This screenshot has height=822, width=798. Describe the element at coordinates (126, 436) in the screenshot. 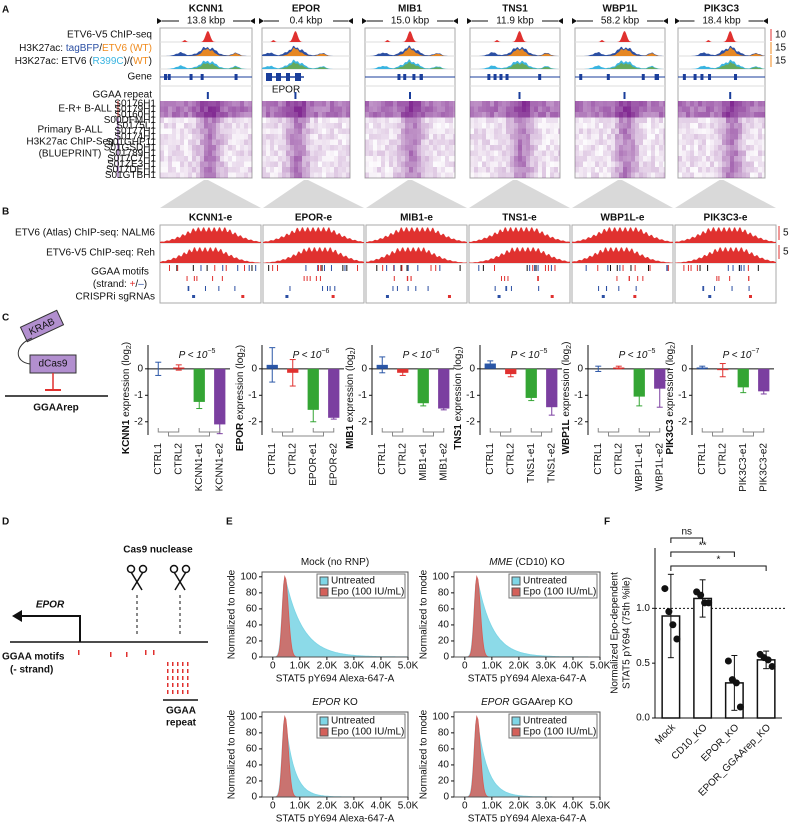

I see `label-part: KCNN1` at that location.